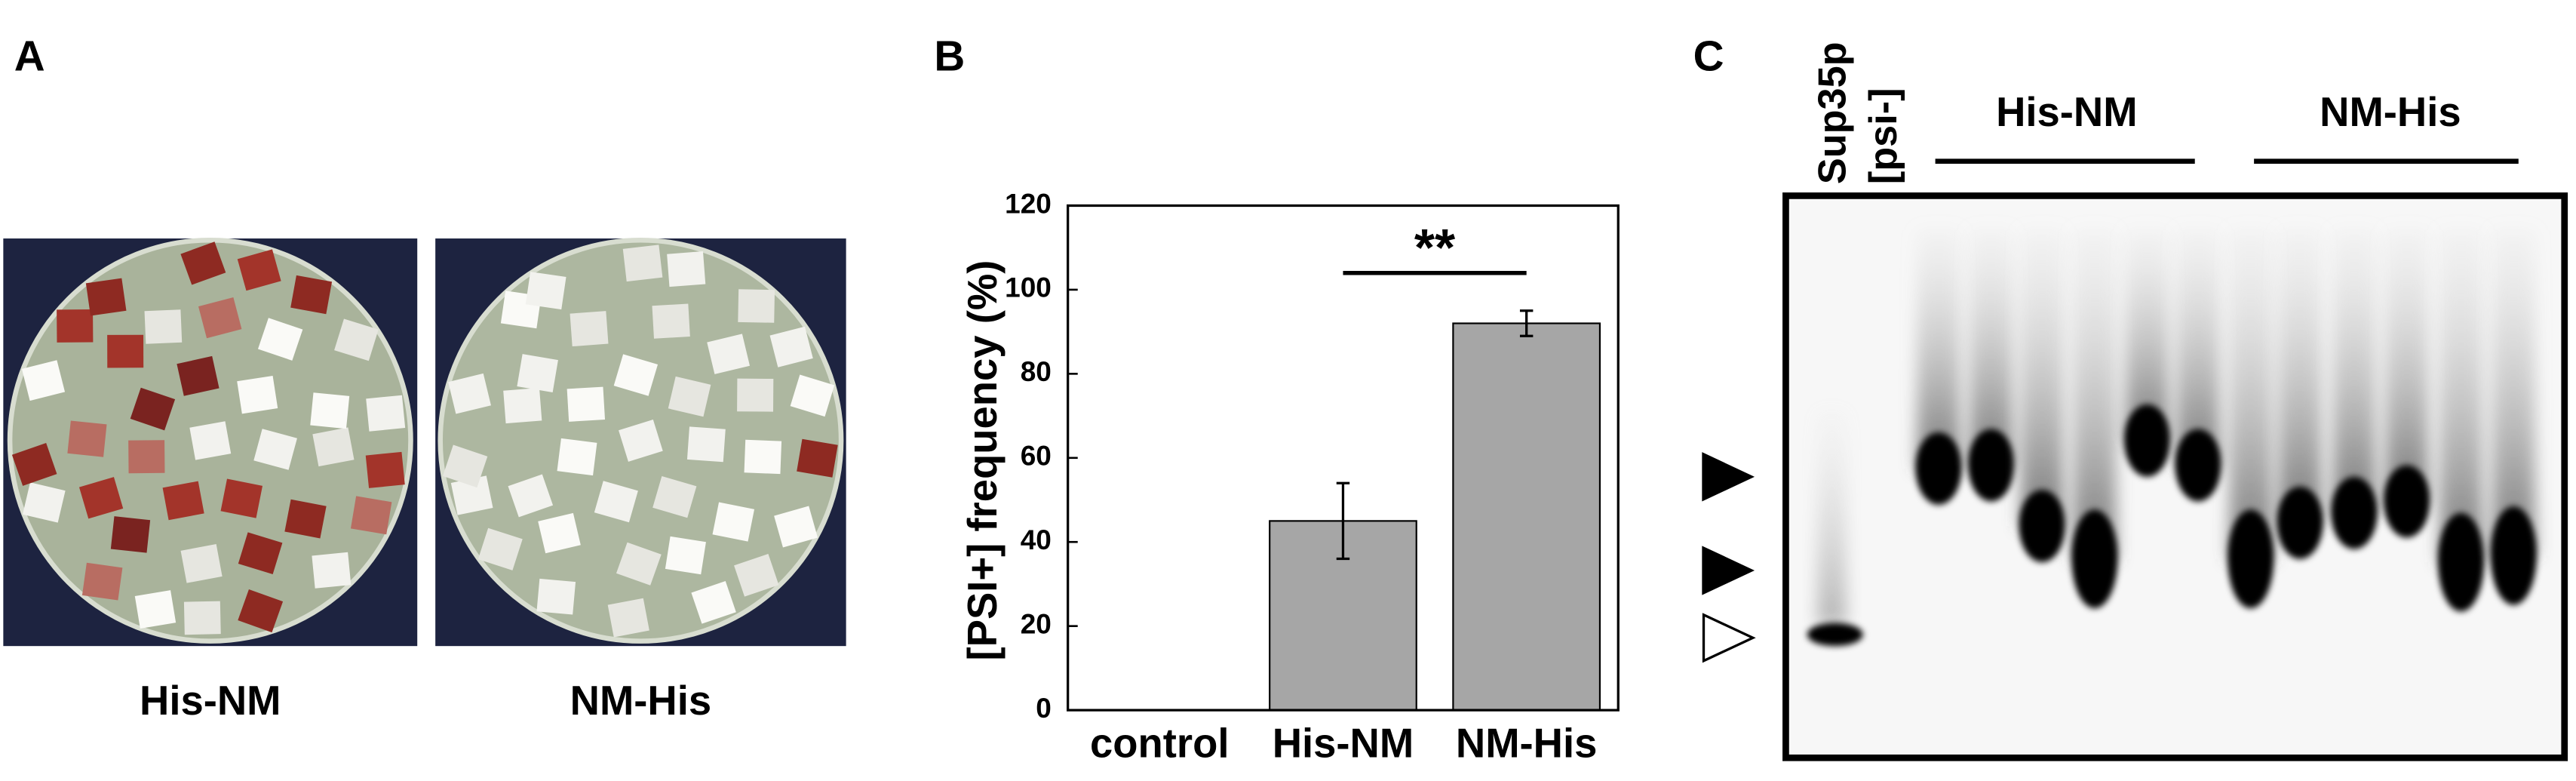 Image resolution: width=2576 pixels, height=781 pixels. I want to click on lane-label: [psi-], so click(1883, 136).